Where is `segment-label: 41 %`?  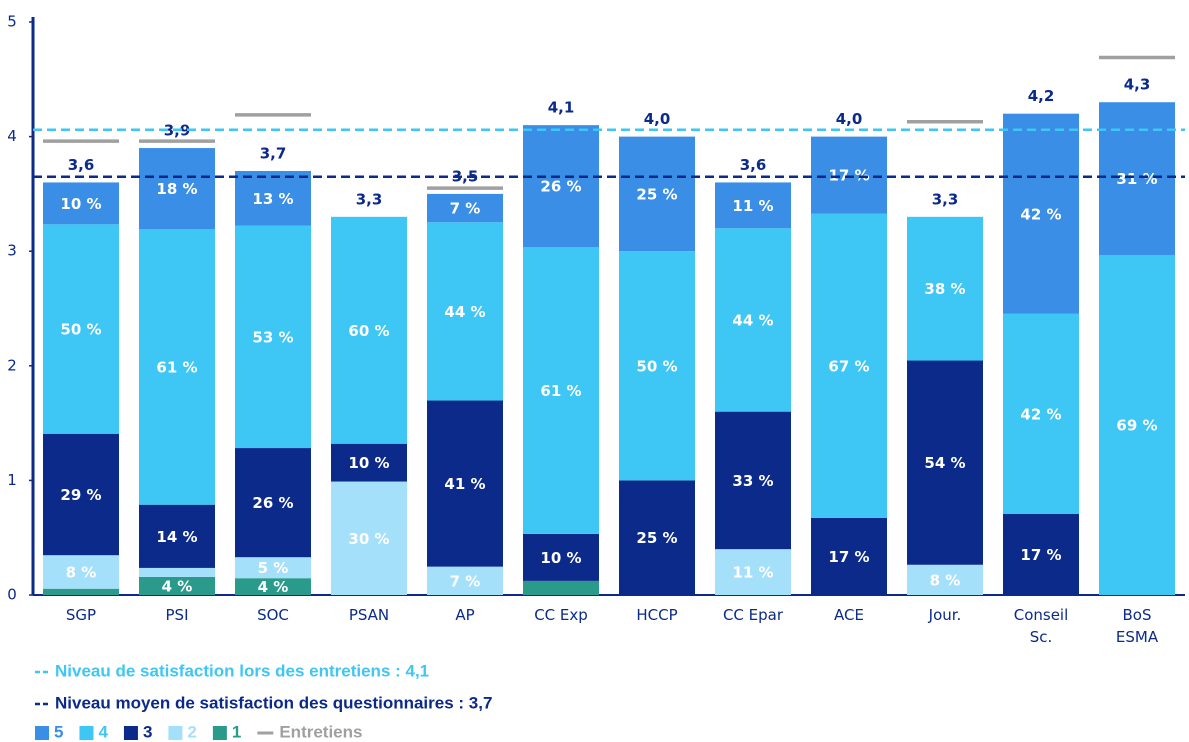
segment-label: 41 % is located at coordinates (464, 484).